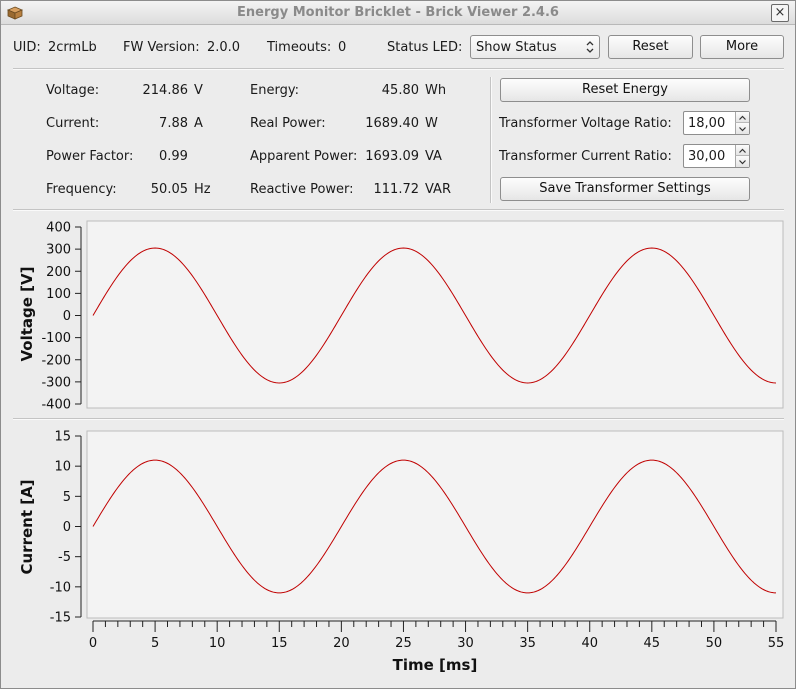 Image resolution: width=796 pixels, height=689 pixels. Describe the element at coordinates (56, 338) in the screenshot. I see `y-tick-label: -100` at that location.